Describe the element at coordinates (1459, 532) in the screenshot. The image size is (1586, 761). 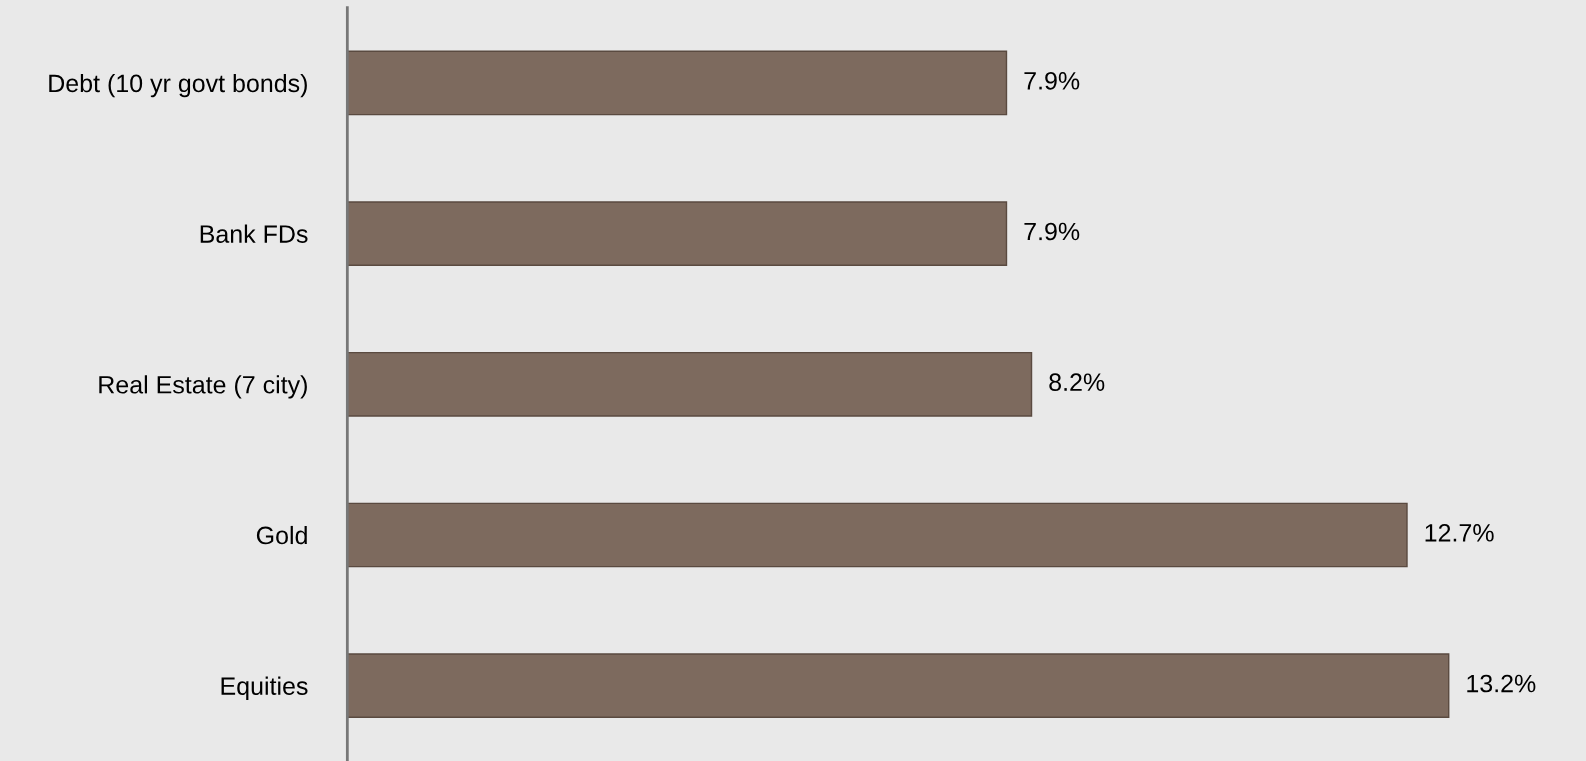
I see `data-label: 12.7%` at that location.